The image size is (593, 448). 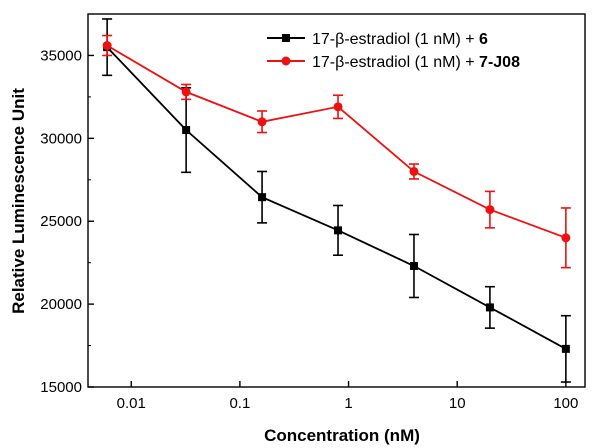 What do you see at coordinates (61, 304) in the screenshot?
I see `y-tick-label: 20000` at bounding box center [61, 304].